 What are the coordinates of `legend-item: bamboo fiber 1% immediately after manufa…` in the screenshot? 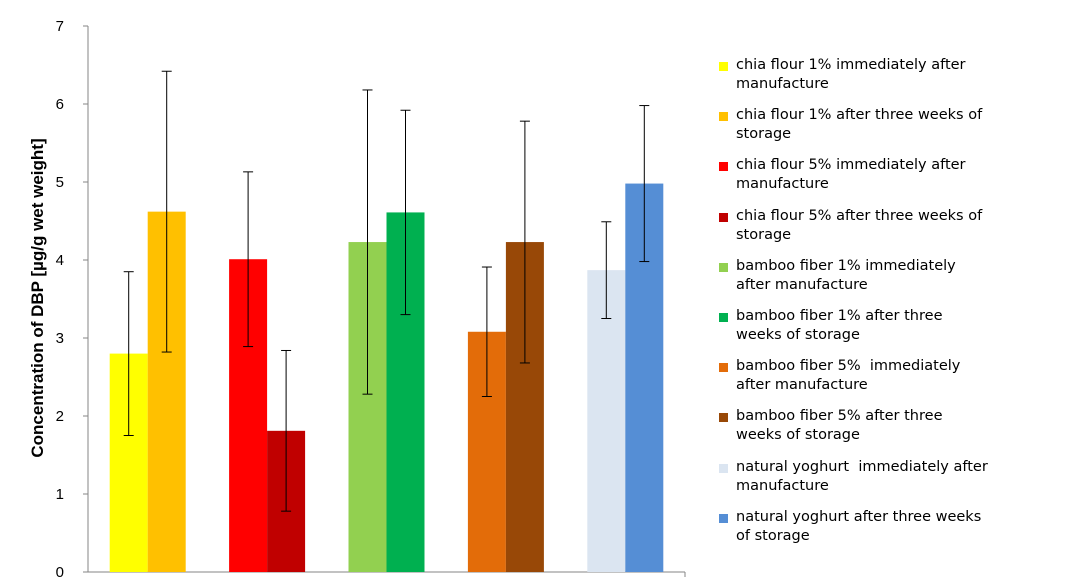 It's located at (899, 282).